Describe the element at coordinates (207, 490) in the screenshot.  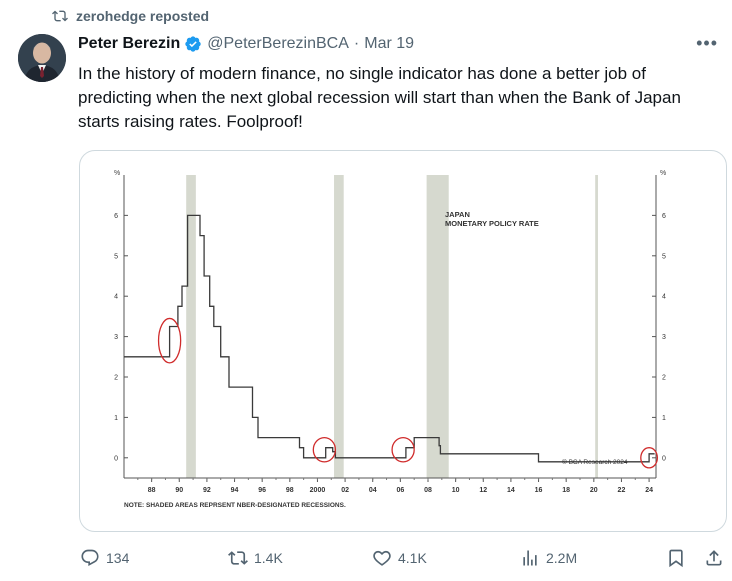
I see `x-tick-label: 92` at that location.